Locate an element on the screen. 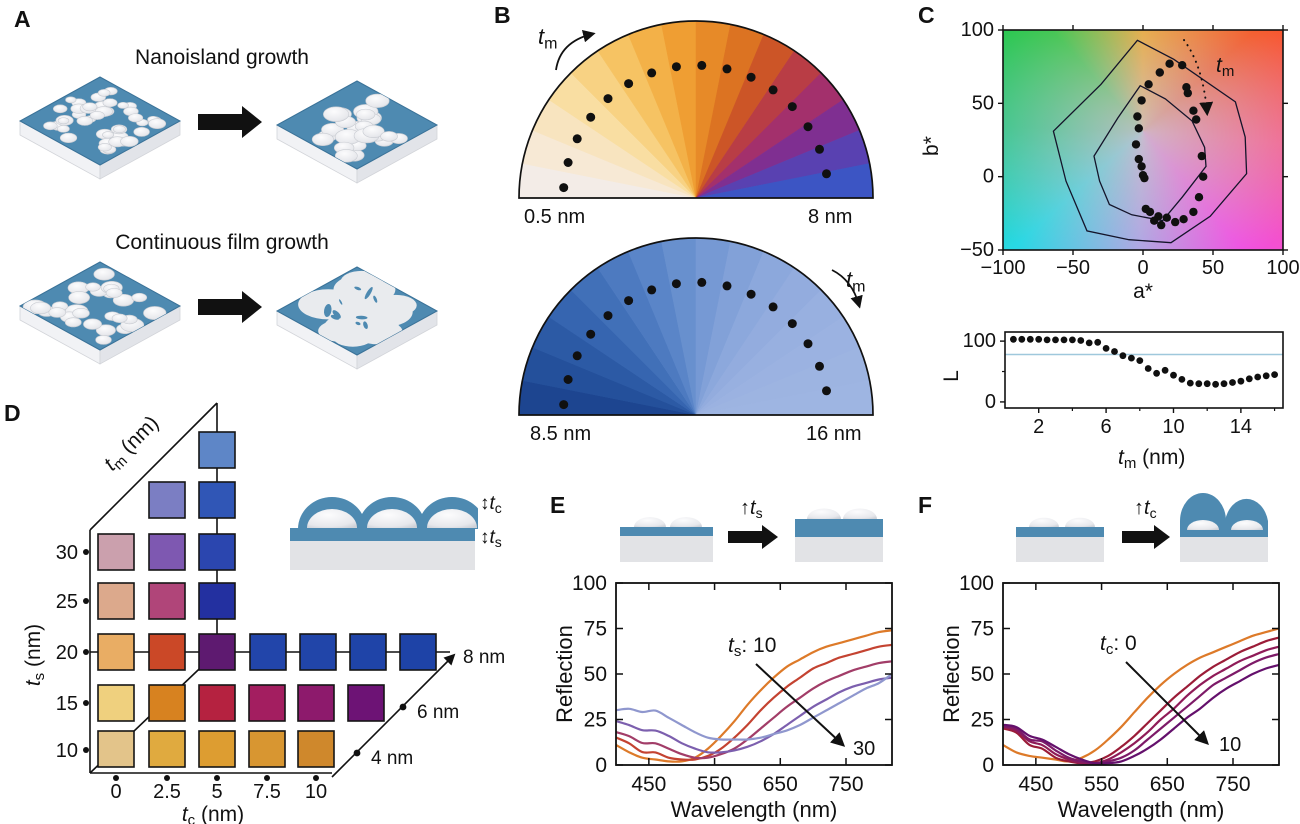 The image size is (1300, 824). svg-text: Reflection is located at coordinates (951, 674).